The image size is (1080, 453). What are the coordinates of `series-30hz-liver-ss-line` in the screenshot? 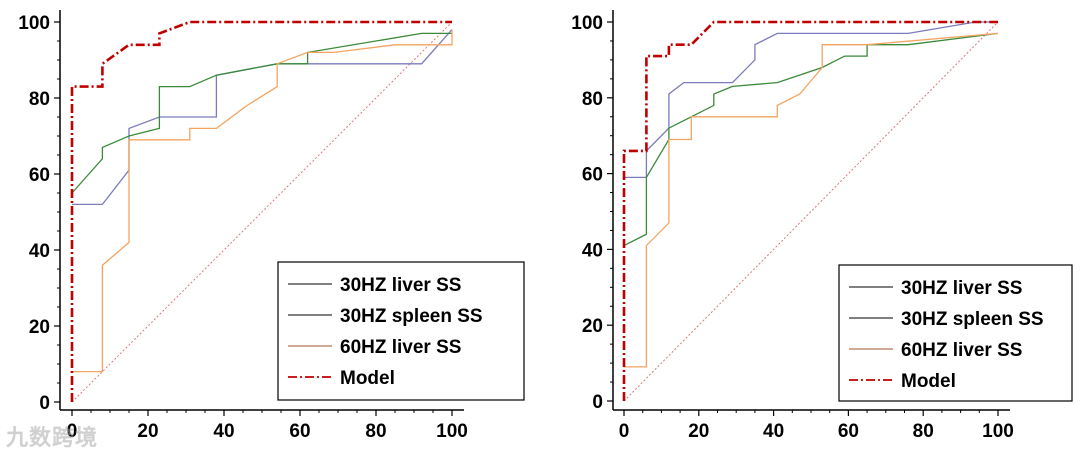 It's located at (262, 117).